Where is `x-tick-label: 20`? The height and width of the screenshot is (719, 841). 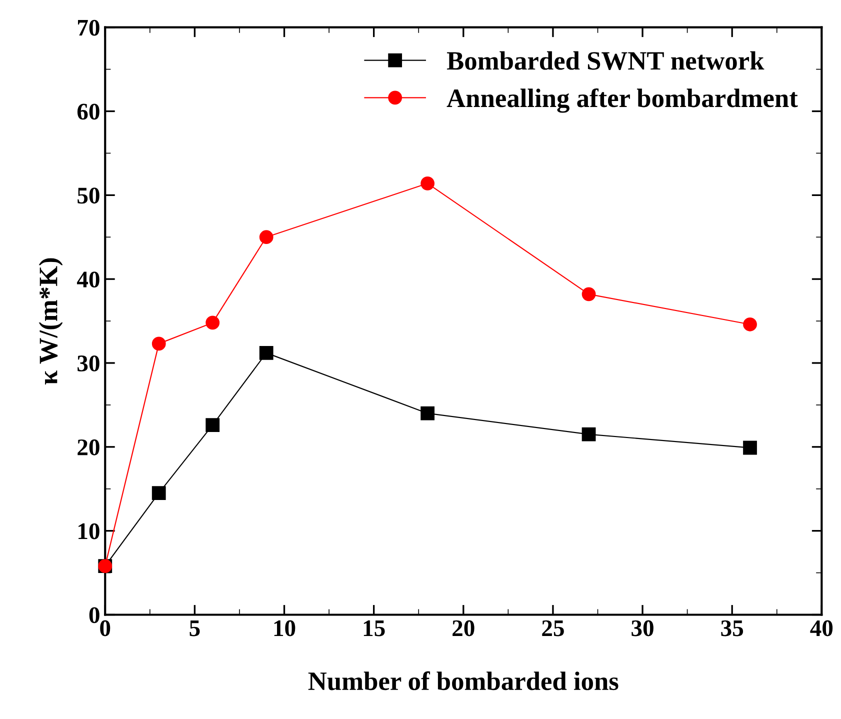 x-tick-label: 20 is located at coordinates (463, 628).